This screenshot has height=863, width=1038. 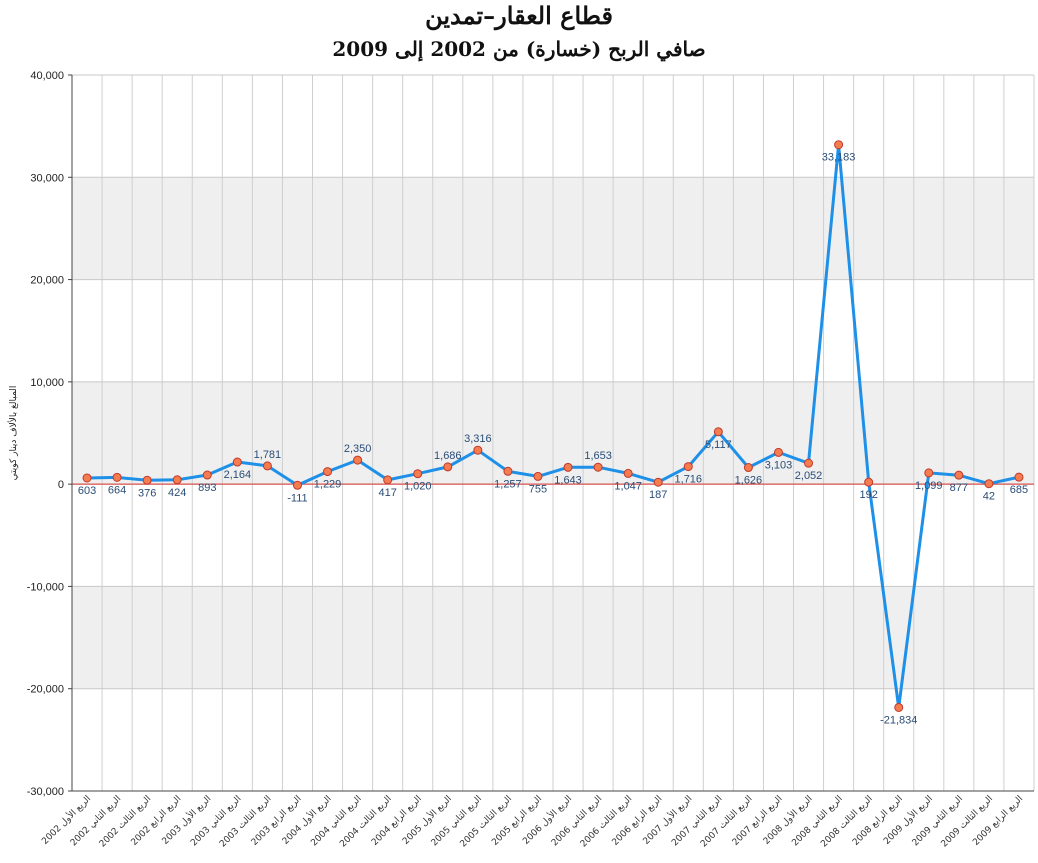 I want to click on data-label: -111, so click(x=297, y=498).